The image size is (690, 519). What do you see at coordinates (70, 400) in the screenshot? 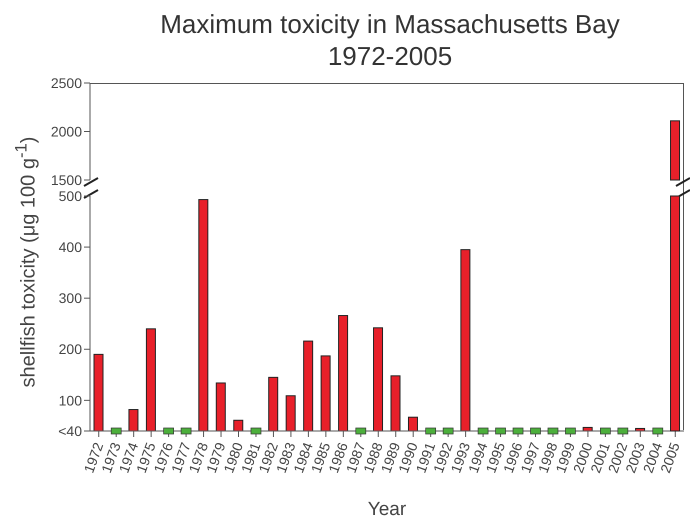
I see `y-tick-label: 100` at bounding box center [70, 400].